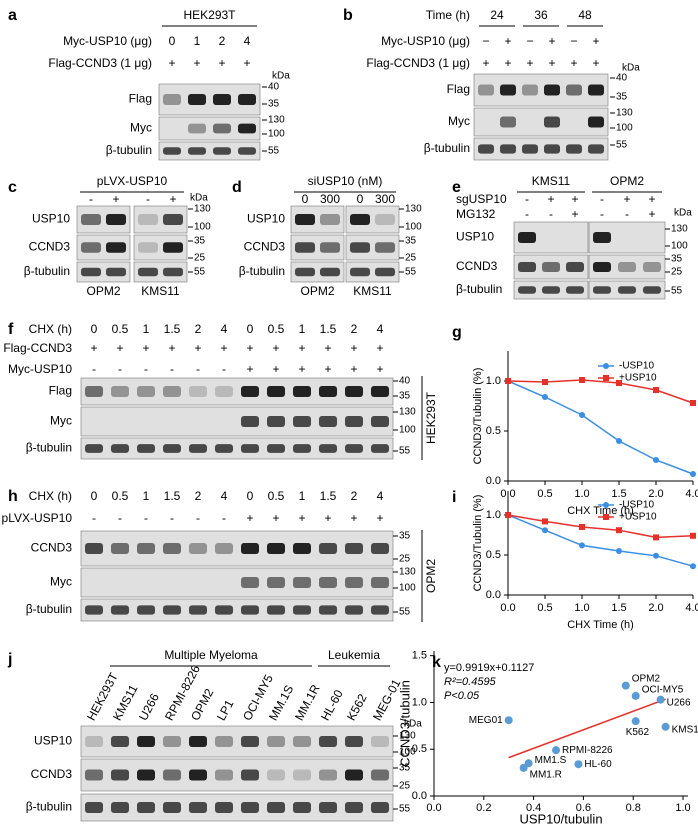 Image resolution: width=698 pixels, height=828 pixels. I want to click on annotation: y=0.9919x+0.1127, so click(489, 668).